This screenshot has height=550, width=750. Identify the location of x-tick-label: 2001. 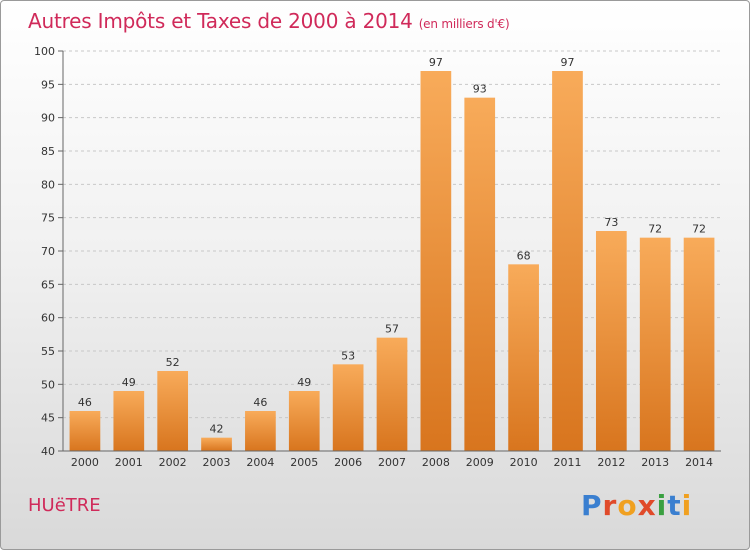
(129, 462).